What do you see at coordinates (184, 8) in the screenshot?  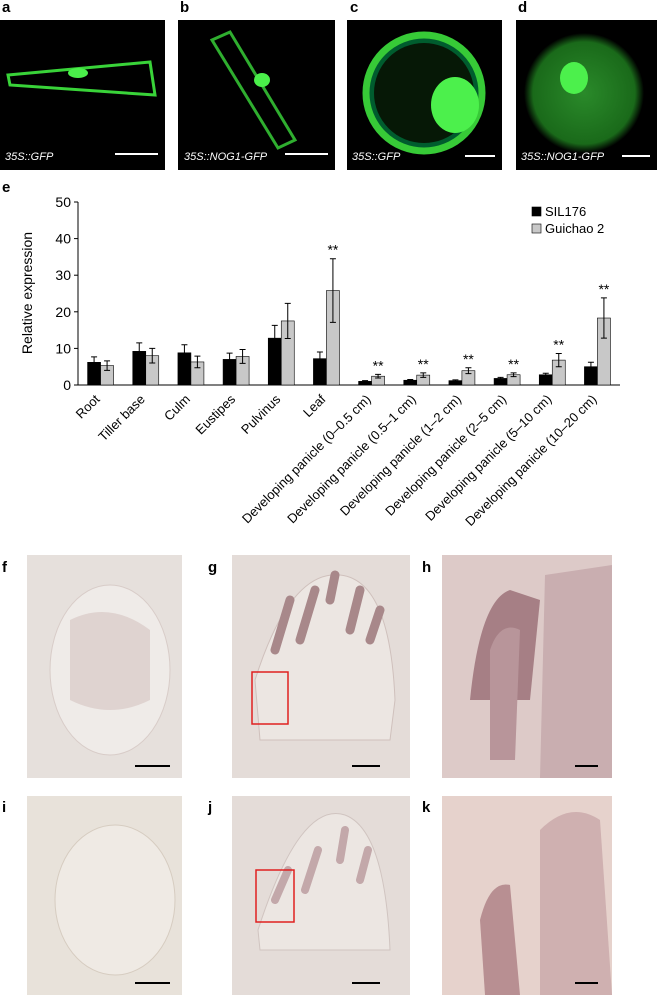 I see `panel-letter: b` at bounding box center [184, 8].